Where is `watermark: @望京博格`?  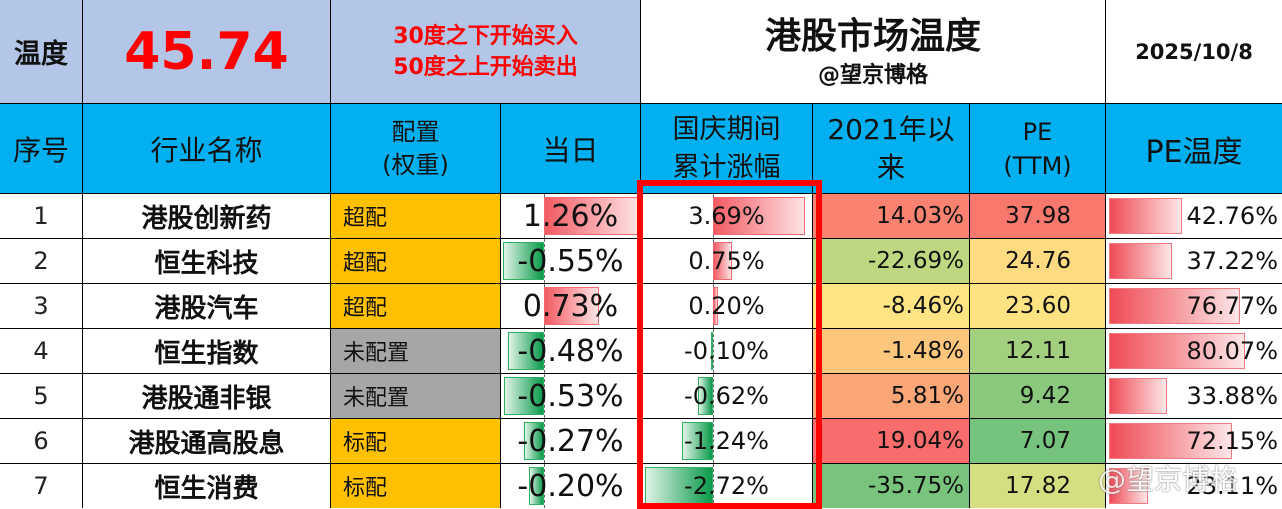
watermark: @望京博格 is located at coordinates (1168, 479).